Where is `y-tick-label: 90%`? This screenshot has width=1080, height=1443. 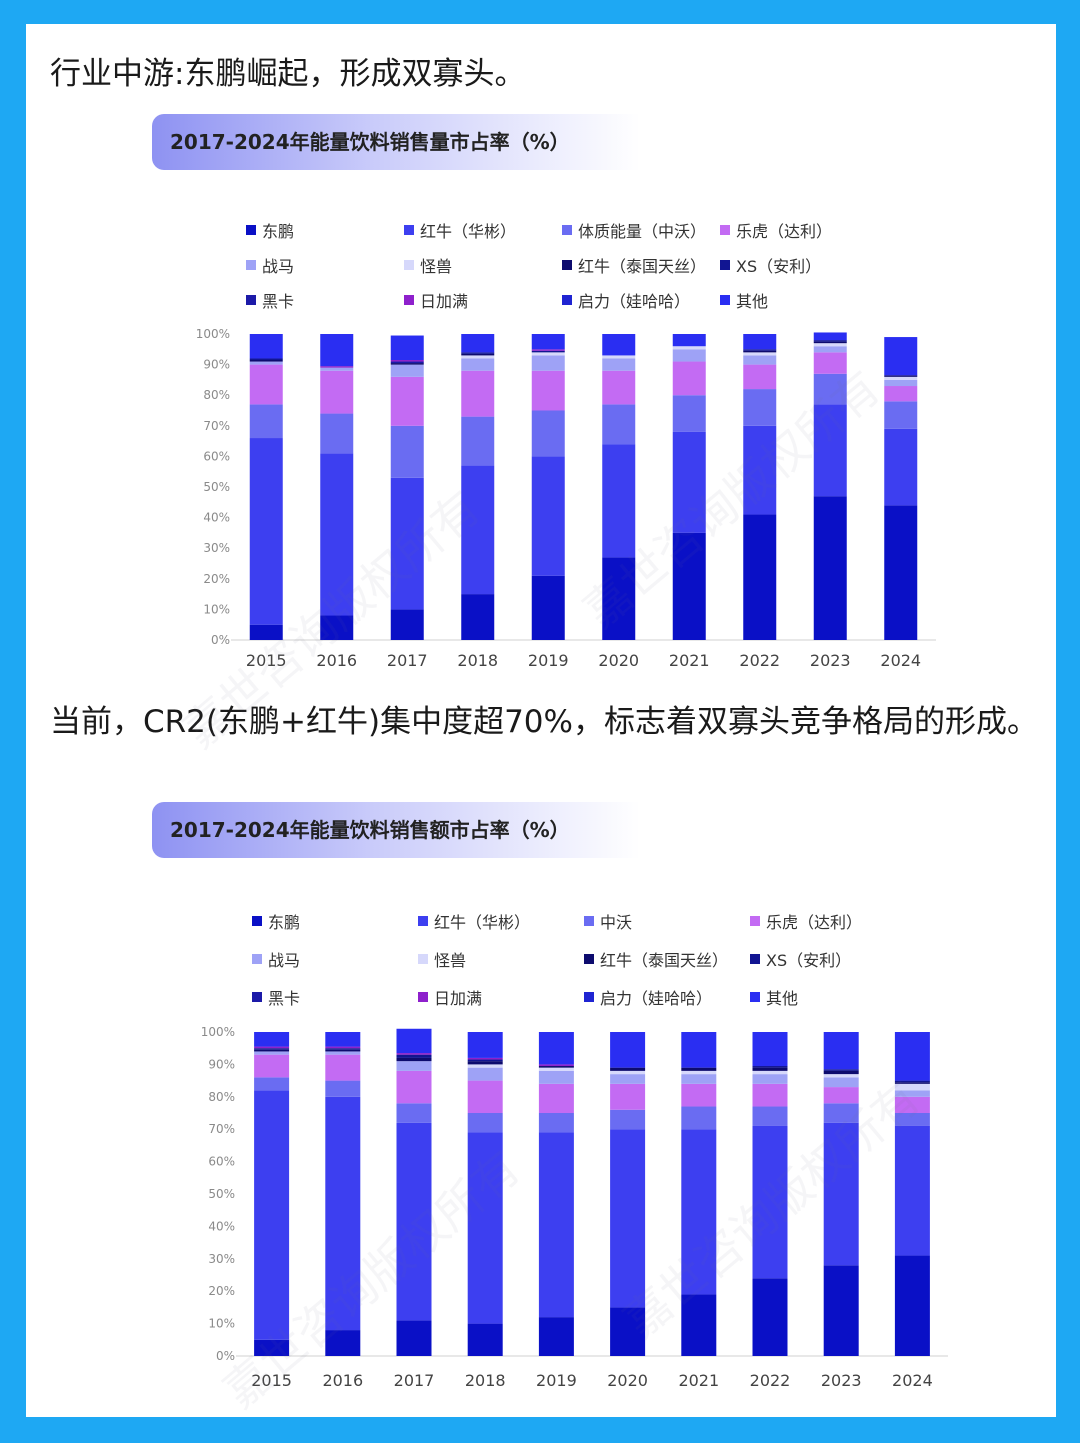 y-tick-label: 90% is located at coordinates (216, 365).